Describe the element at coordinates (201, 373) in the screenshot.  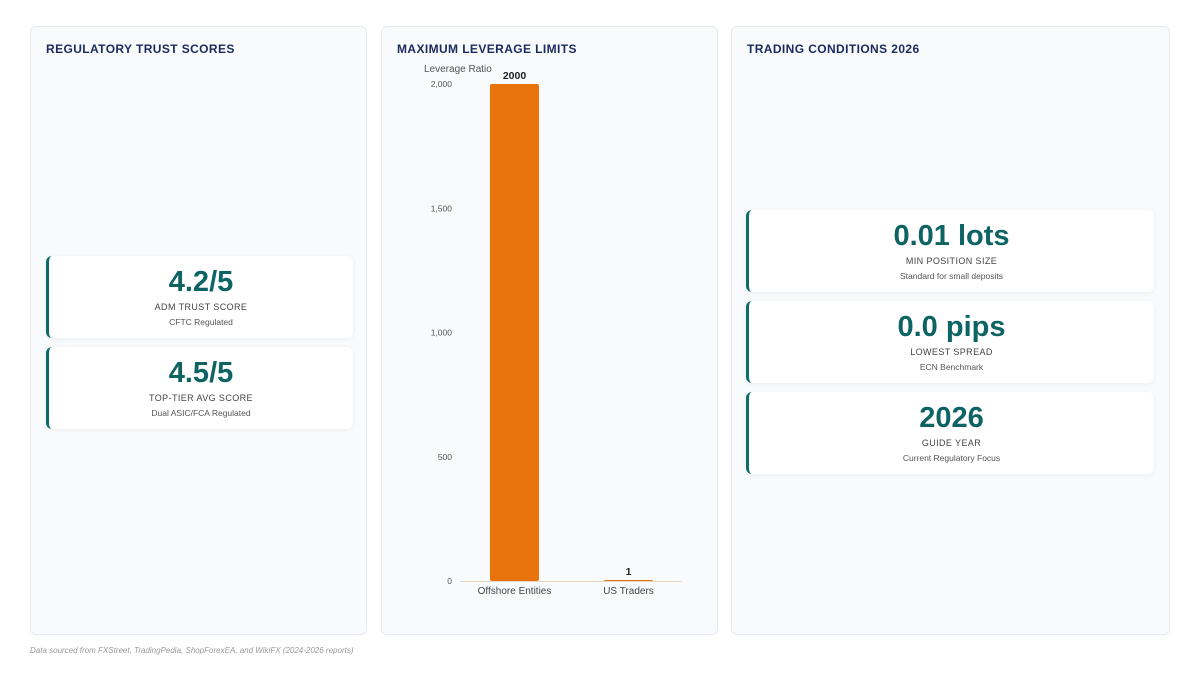
I see `card-value: 4.5/5` at that location.